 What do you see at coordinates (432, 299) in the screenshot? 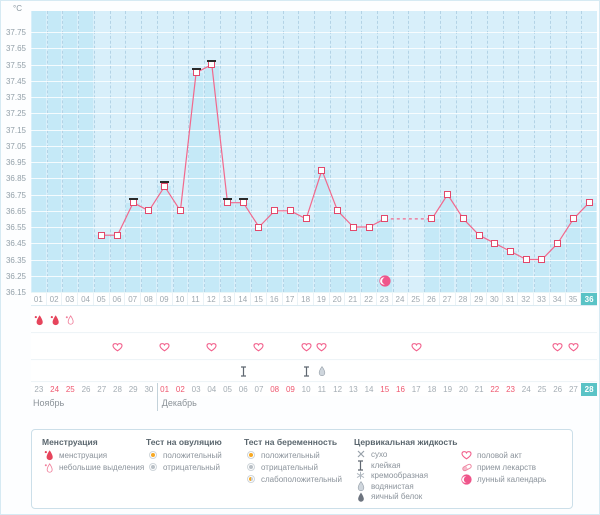
I see `cycle-day-cell: 26` at bounding box center [432, 299].